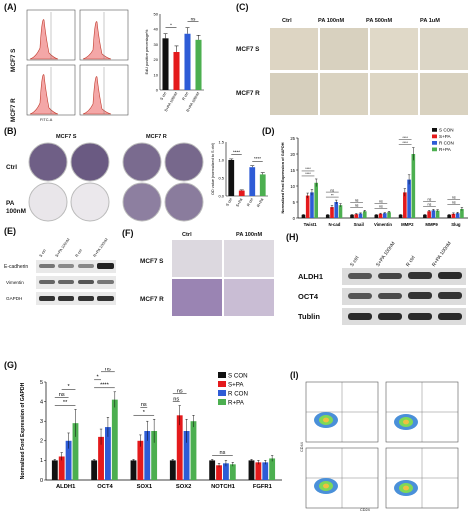 The image size is (474, 517). I want to click on chart-g-y-tick: 0, so click(41, 481).